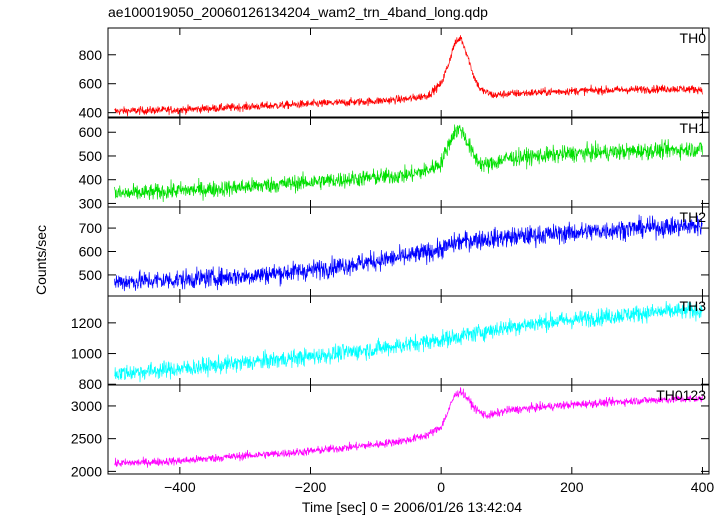  What do you see at coordinates (693, 217) in the screenshot?
I see `panel-label-th2: TH2` at bounding box center [693, 217].